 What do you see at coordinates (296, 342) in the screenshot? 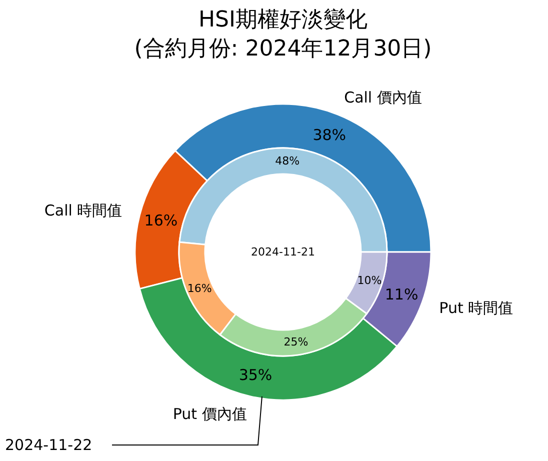
I see `data-label: 25%` at bounding box center [296, 342].